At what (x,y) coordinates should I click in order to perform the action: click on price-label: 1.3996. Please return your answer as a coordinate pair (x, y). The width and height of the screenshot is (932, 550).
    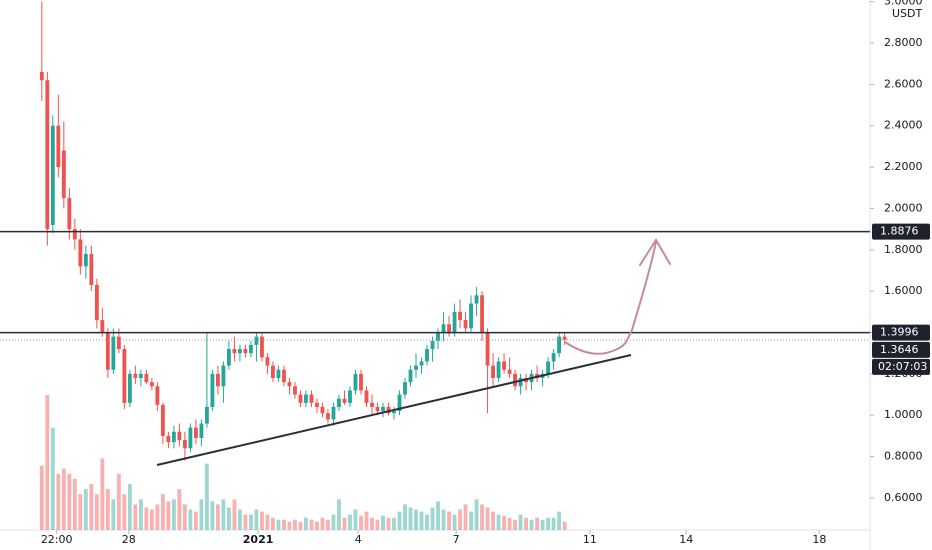
    Looking at the image, I should click on (899, 332).